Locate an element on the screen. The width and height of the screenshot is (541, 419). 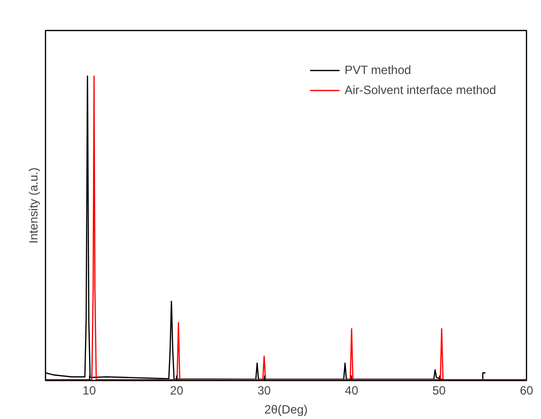
x-tick-label: 30 is located at coordinates (264, 391).